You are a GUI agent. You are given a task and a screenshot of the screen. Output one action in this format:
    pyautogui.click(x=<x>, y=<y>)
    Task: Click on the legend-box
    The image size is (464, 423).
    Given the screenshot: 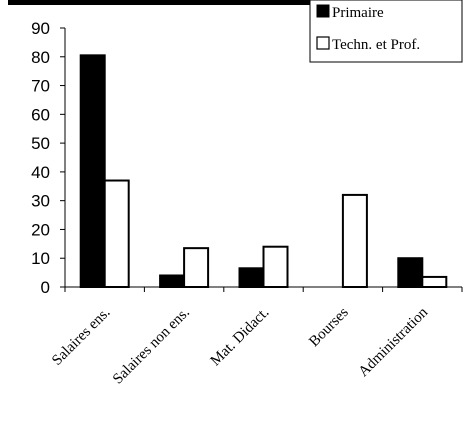 What is the action you would take?
    pyautogui.click(x=386, y=31)
    